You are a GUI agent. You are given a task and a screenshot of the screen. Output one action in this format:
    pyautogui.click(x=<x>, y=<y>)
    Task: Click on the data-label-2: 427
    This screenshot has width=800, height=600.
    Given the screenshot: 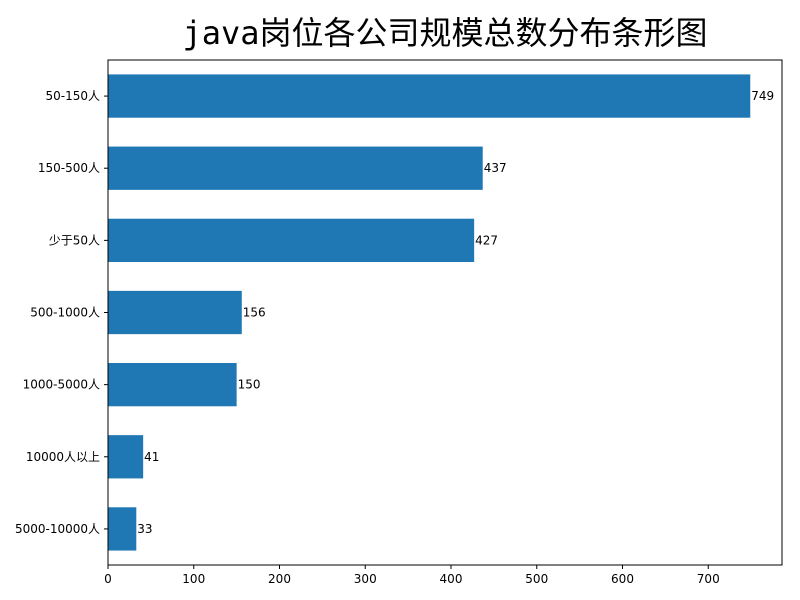 What is the action you would take?
    pyautogui.click(x=486, y=240)
    